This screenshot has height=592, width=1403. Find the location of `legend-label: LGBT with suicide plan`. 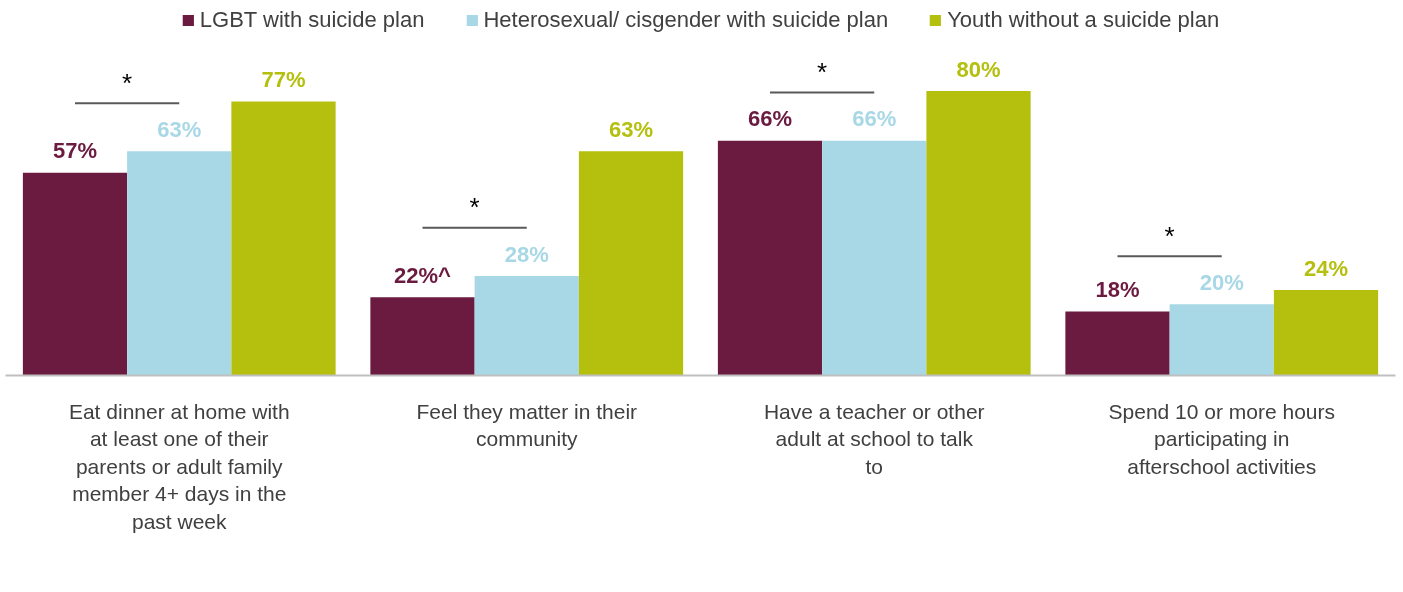

legend-label: LGBT with suicide plan is located at coordinates (312, 20).